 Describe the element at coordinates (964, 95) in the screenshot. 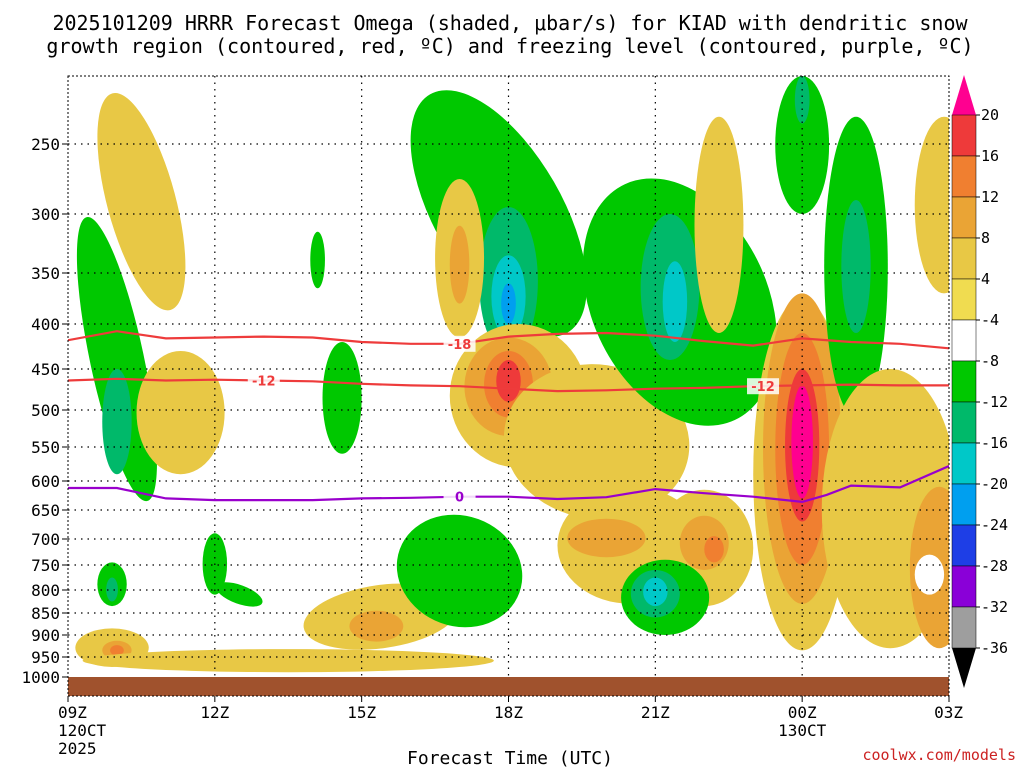

I see `colorbar-top-arrow` at that location.